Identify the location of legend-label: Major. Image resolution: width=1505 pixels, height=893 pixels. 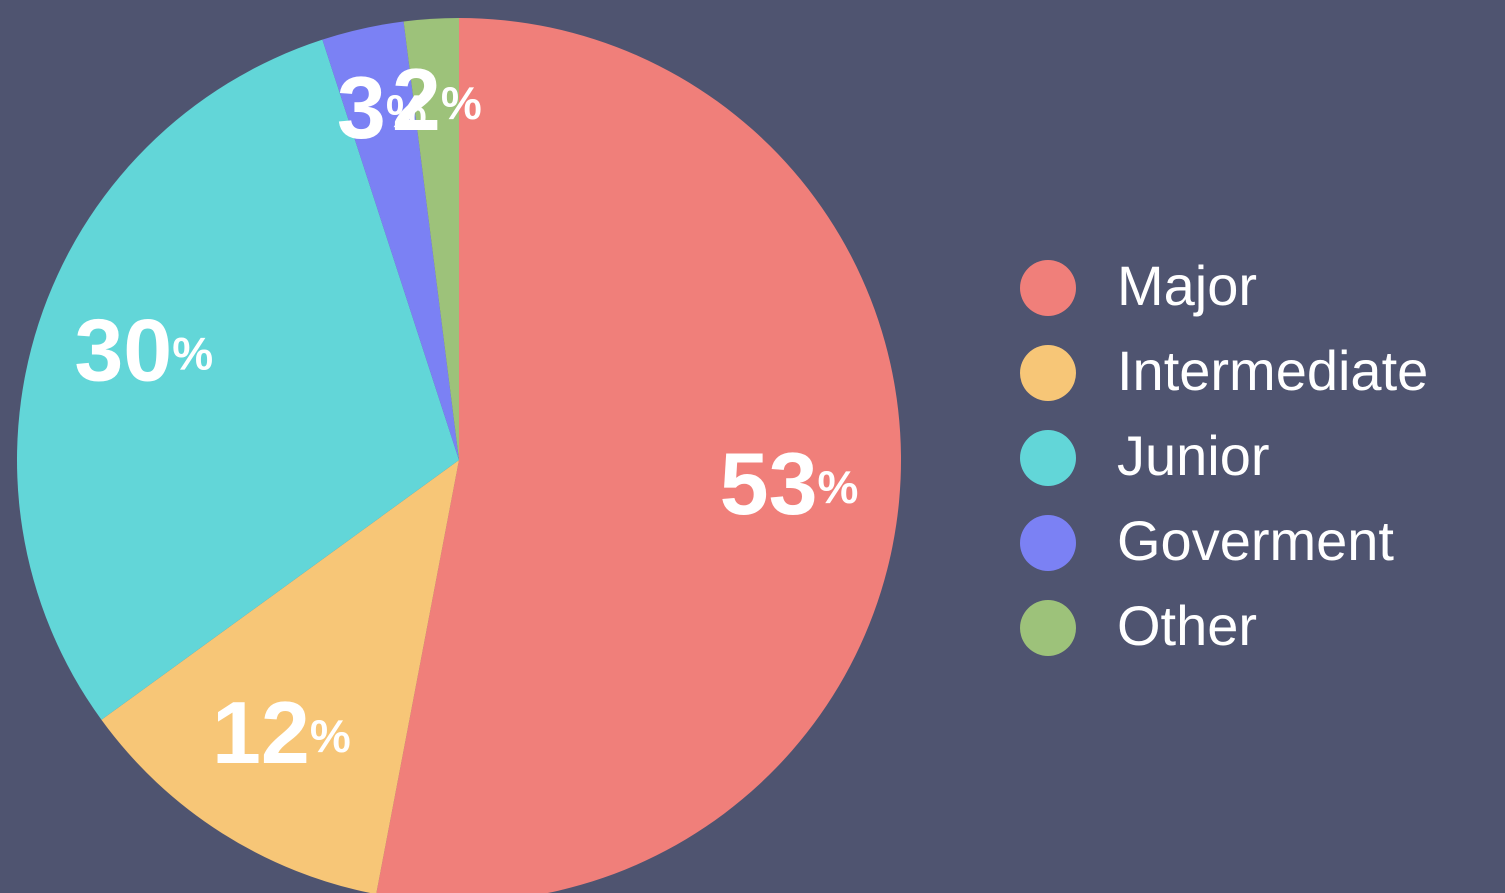
(1187, 285).